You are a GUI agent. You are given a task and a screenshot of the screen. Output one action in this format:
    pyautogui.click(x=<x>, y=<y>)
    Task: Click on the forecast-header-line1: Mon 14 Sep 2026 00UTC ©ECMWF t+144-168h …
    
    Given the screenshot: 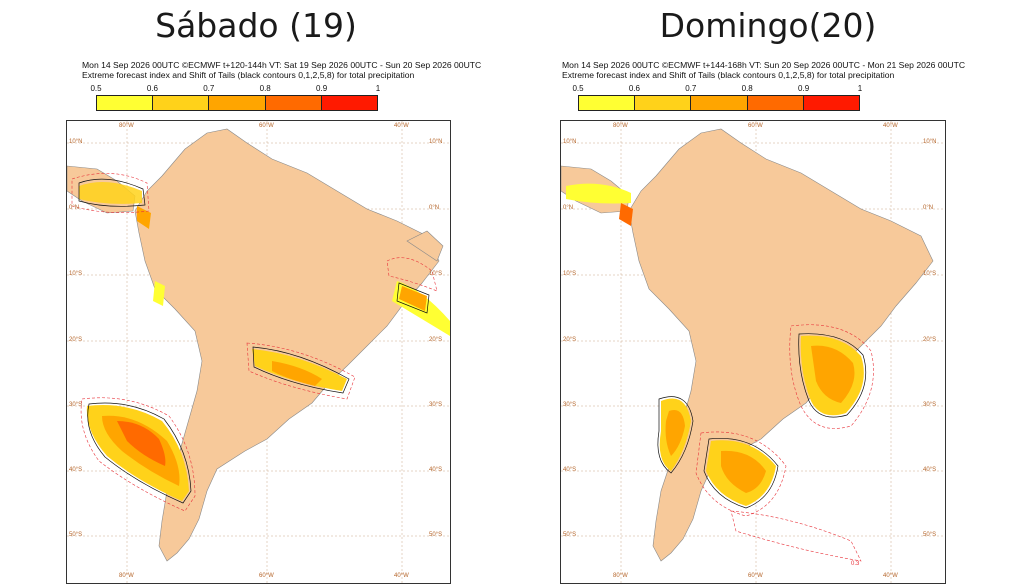 What is the action you would take?
    pyautogui.click(x=764, y=65)
    